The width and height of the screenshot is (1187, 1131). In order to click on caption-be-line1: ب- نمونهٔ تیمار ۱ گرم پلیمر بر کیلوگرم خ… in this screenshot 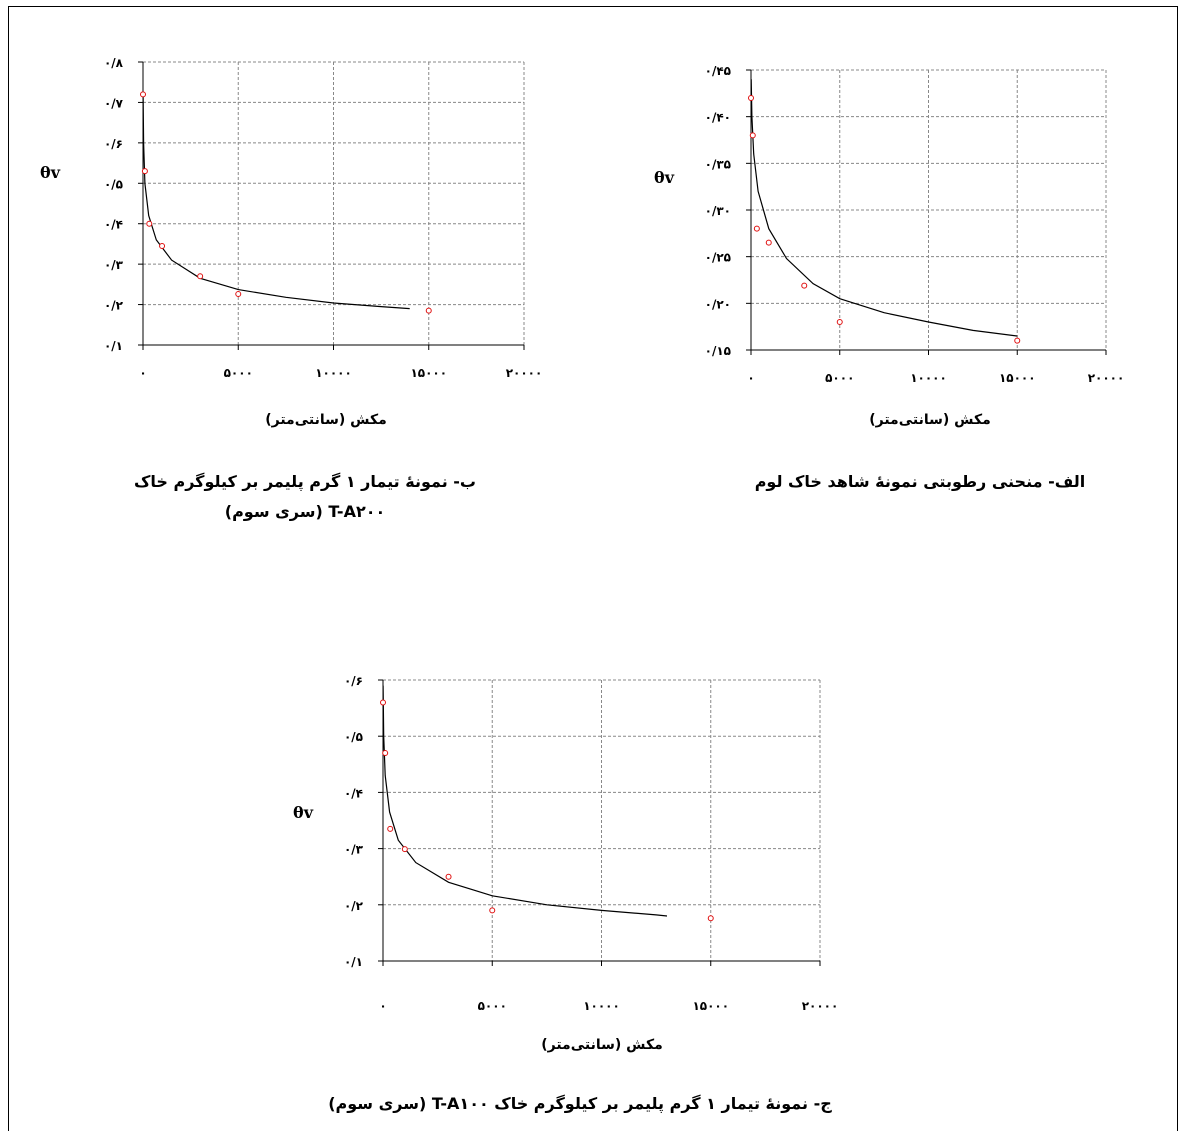, I will do `click(304, 481)`.